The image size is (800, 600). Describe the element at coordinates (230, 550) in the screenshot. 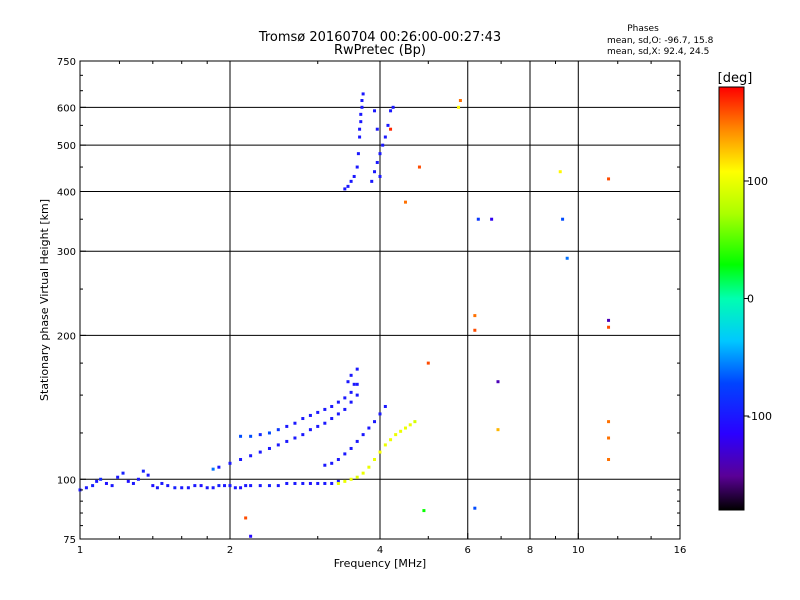

I see `x-tick-label: 2` at that location.